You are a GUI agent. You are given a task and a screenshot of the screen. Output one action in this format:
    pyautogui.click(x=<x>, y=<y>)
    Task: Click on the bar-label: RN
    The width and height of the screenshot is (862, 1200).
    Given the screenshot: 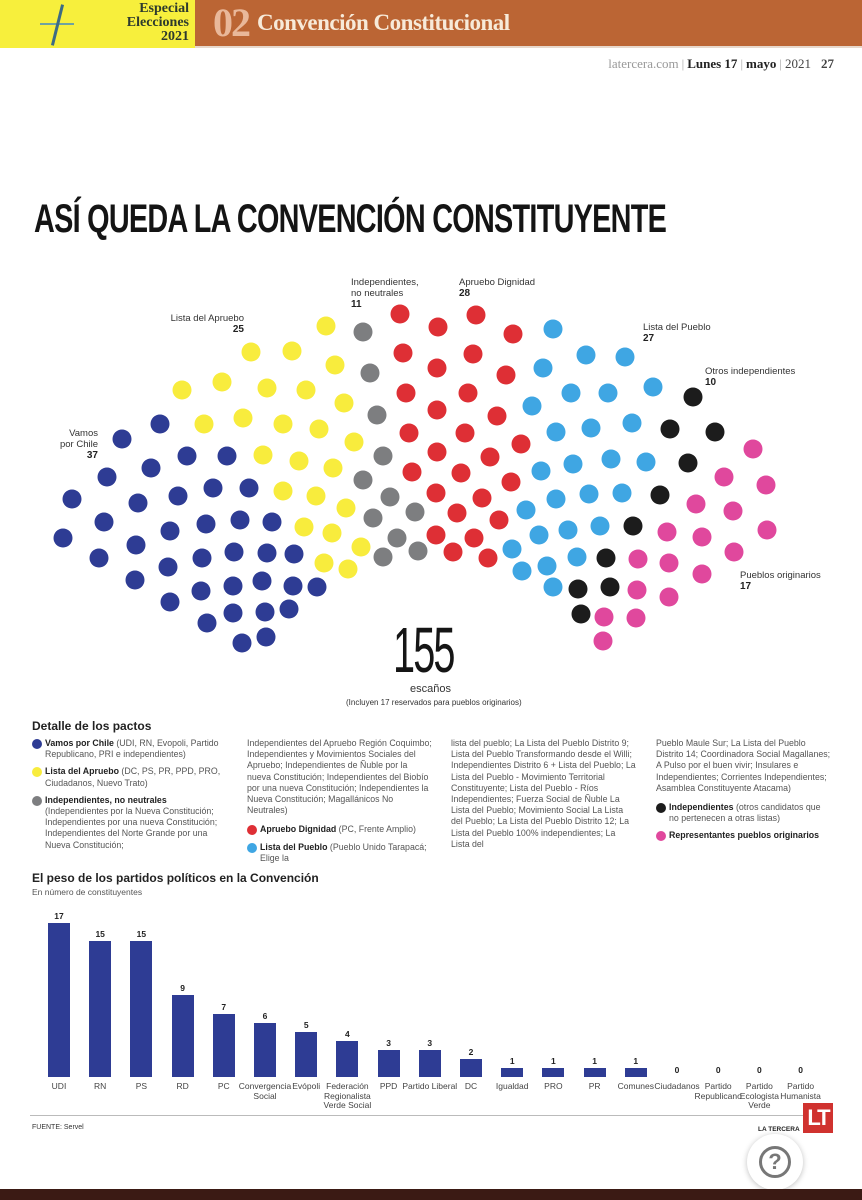 What is the action you would take?
    pyautogui.click(x=100, y=1086)
    